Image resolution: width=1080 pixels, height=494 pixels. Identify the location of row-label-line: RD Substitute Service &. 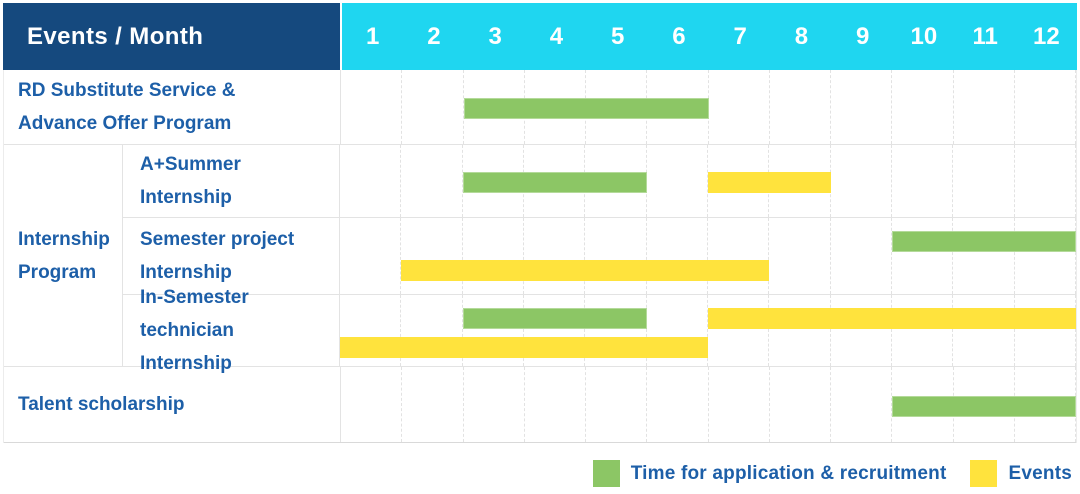
(127, 90).